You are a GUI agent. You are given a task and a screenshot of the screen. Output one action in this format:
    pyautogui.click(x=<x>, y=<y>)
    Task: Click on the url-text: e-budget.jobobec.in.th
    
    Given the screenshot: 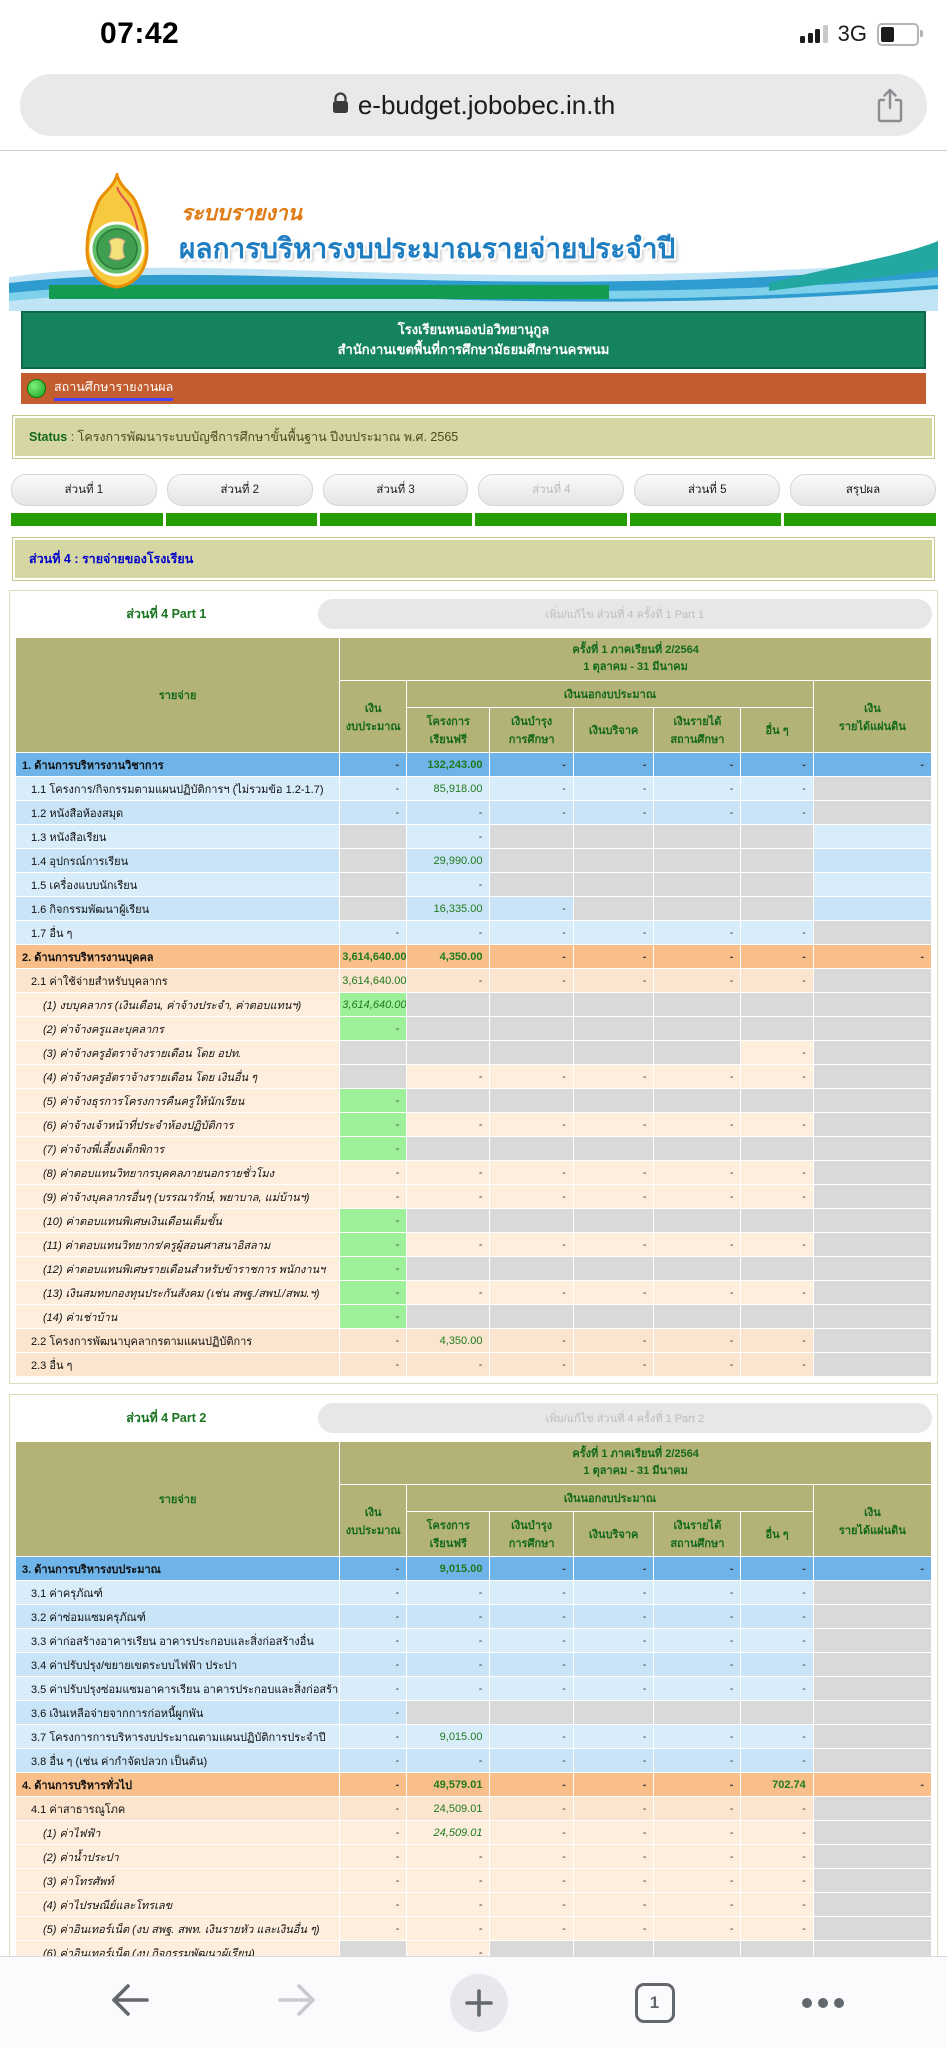 What is the action you would take?
    pyautogui.click(x=486, y=104)
    